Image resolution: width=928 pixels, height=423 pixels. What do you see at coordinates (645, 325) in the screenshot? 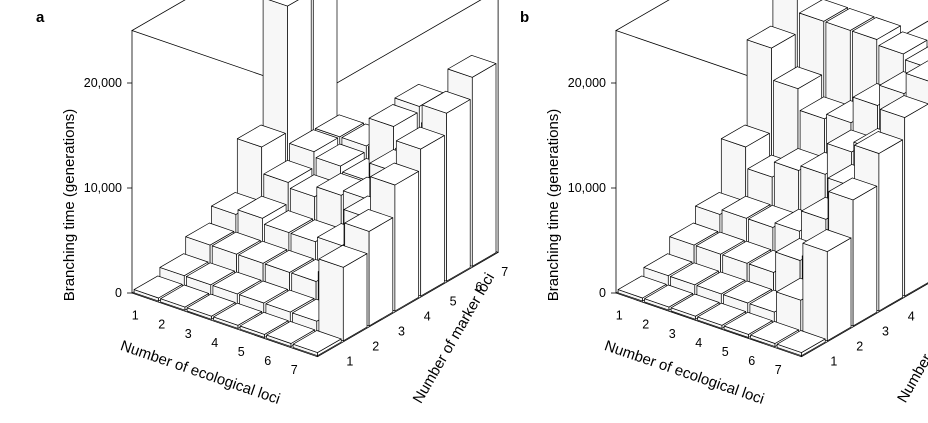
I see `x-tick-label: 2` at bounding box center [645, 325].